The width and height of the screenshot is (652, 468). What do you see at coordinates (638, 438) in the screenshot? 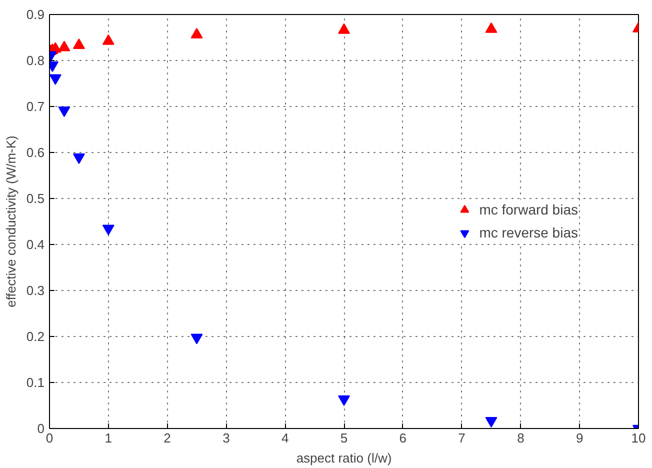
I see `x-tick-label: 10` at bounding box center [638, 438].